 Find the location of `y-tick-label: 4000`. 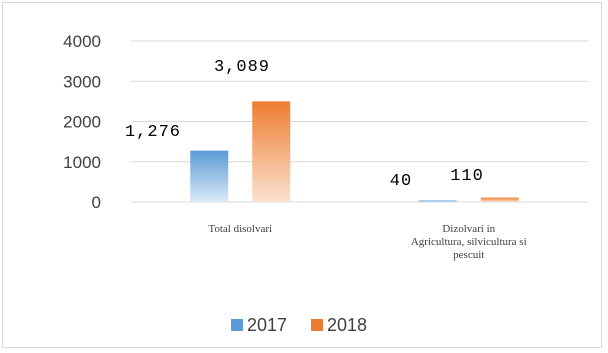

y-tick-label: 4000 is located at coordinates (82, 41).